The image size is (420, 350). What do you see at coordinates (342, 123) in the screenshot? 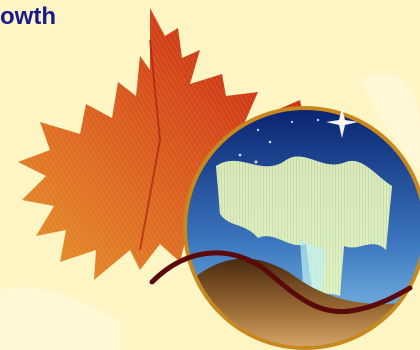
I see `sparkle-star-icon` at bounding box center [342, 123].